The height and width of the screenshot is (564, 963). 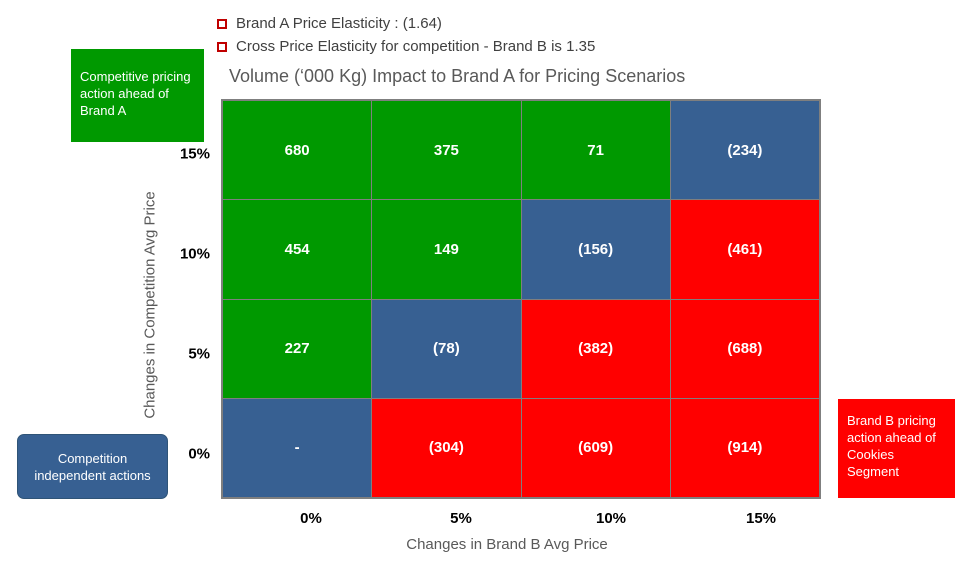 What do you see at coordinates (446, 348) in the screenshot?
I see `heatmap-cell: (78)` at bounding box center [446, 348].